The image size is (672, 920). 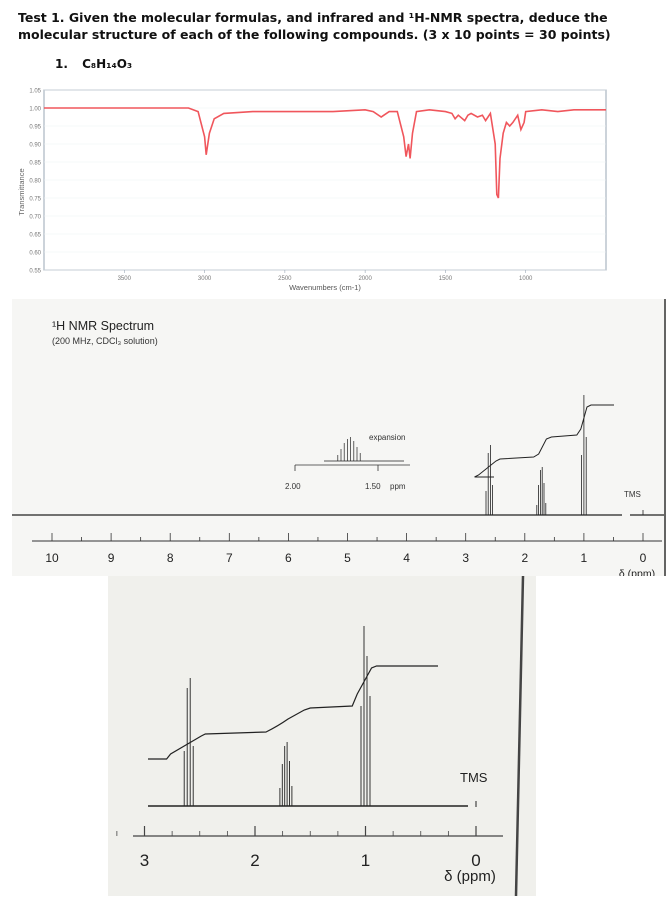 What do you see at coordinates (398, 486) in the screenshot?
I see `nmr-expansion-tick-label: ppm` at bounding box center [398, 486].